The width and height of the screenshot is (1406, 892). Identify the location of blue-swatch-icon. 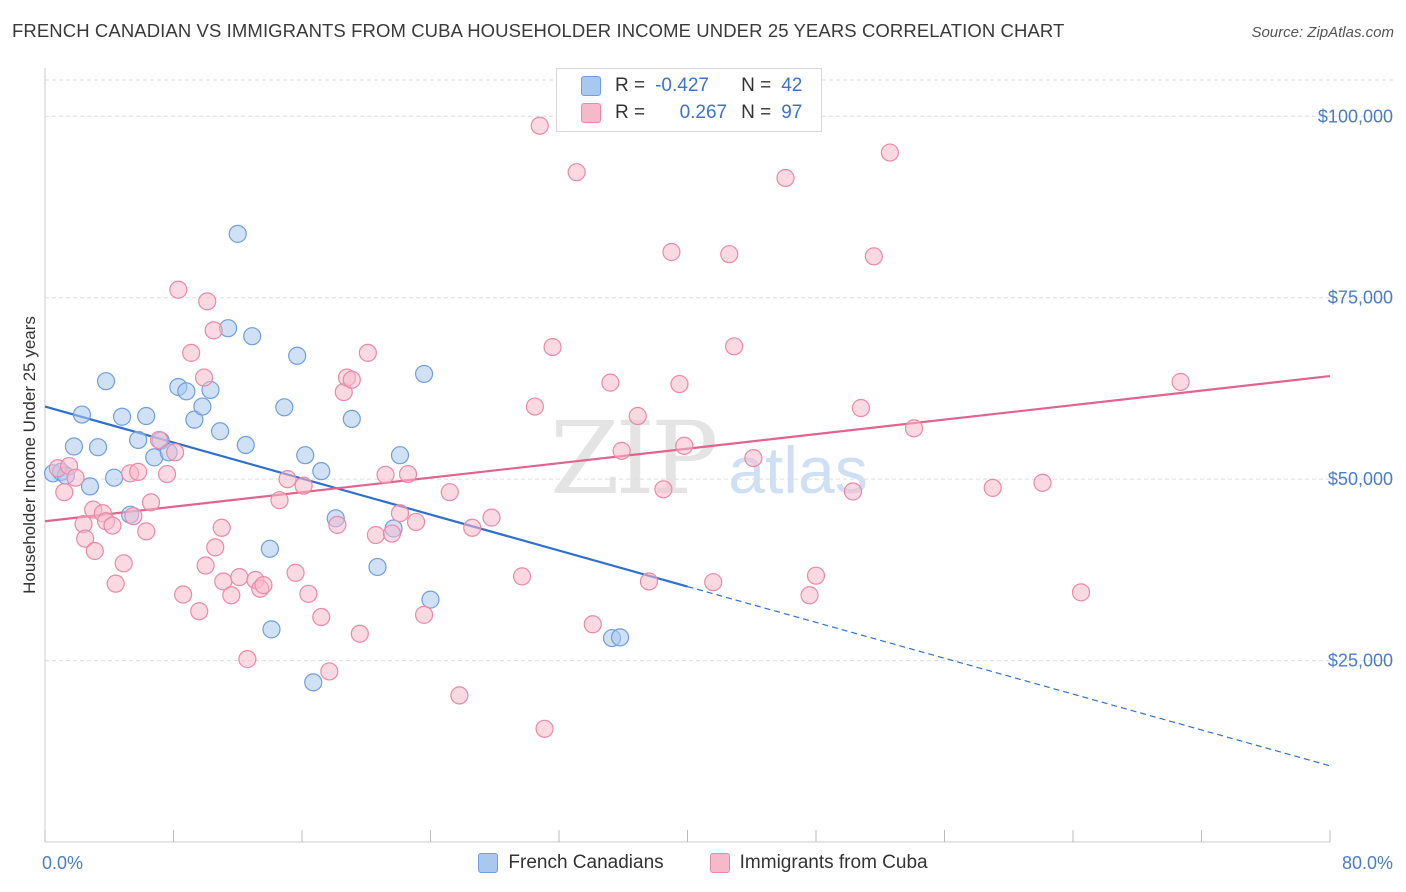
(488, 863).